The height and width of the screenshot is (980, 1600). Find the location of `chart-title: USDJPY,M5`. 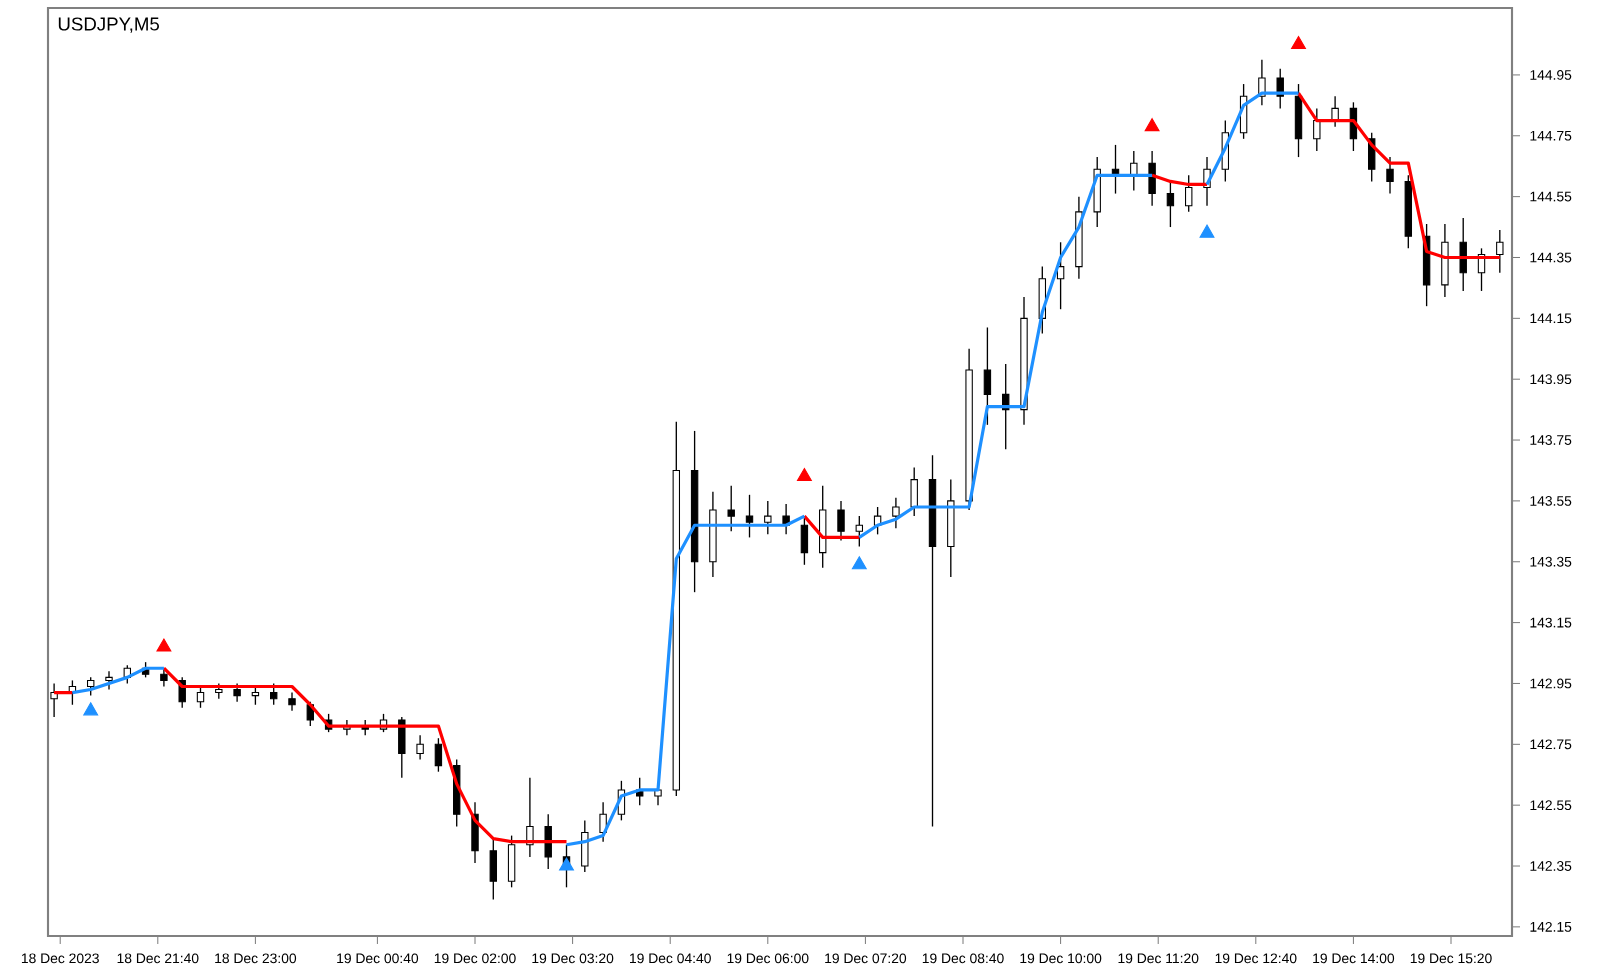

chart-title: USDJPY,M5 is located at coordinates (108, 25).